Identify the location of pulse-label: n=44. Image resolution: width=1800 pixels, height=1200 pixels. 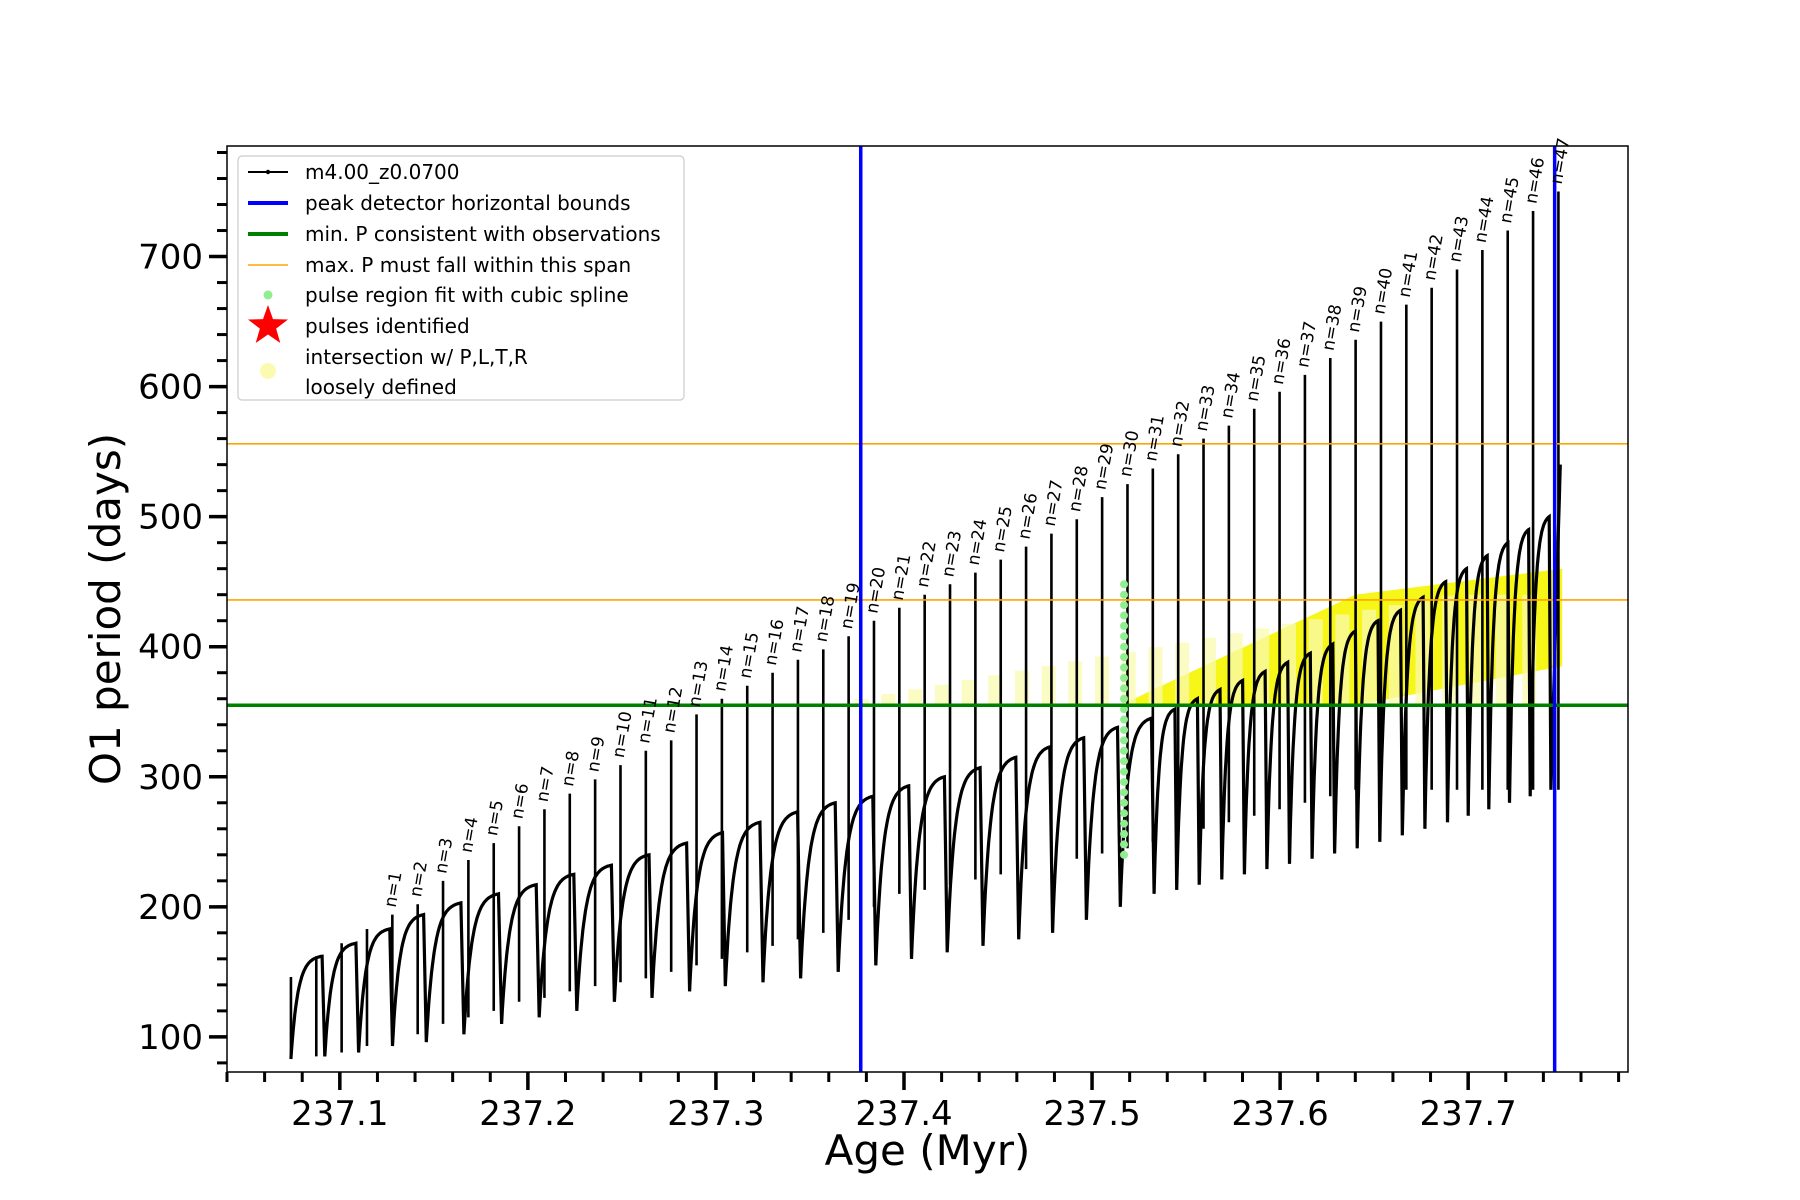
(1485, 219).